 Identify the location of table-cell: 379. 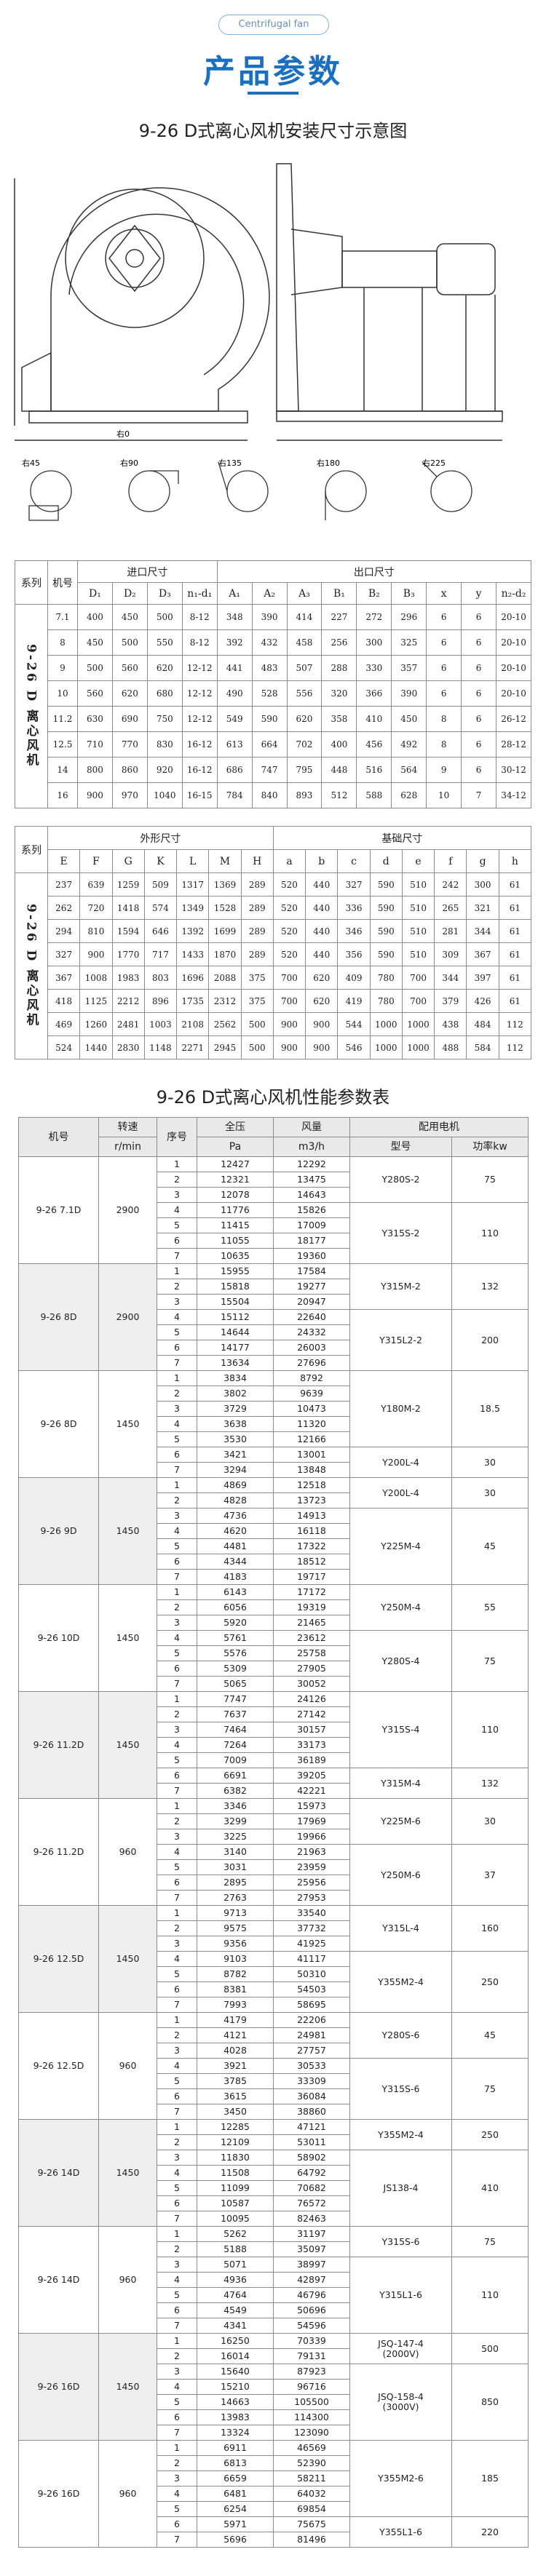
(450, 1001).